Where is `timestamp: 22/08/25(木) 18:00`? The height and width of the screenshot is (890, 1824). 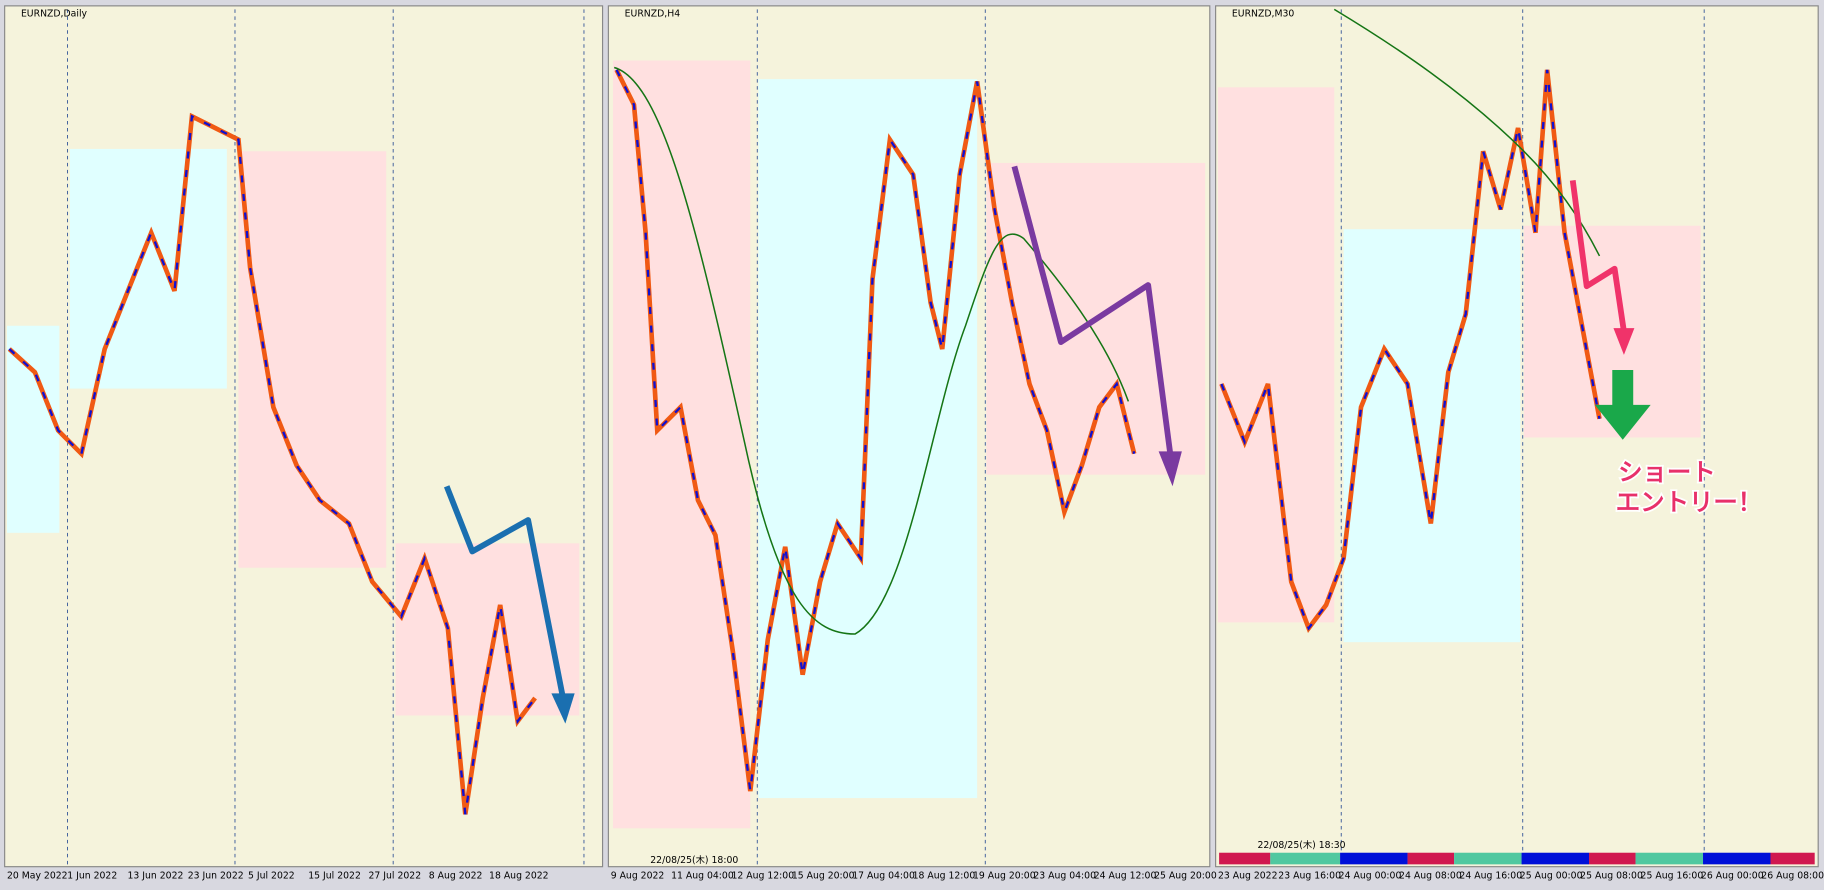 timestamp: 22/08/25(木) 18:00 is located at coordinates (694, 860).